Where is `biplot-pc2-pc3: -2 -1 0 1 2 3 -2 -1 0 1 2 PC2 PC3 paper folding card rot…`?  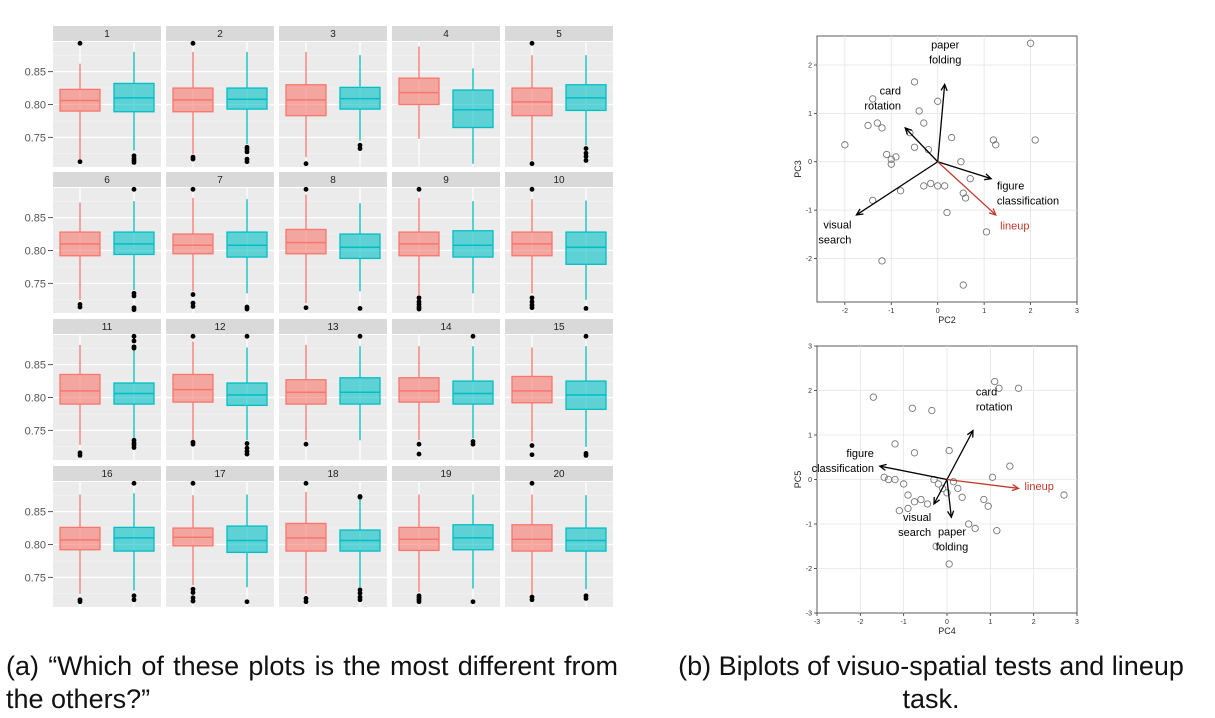
biplot-pc2-pc3: -2 -1 0 1 2 3 -2 -1 0 1 2 PC2 PC3 paper folding card rot… is located at coordinates (936, 180).